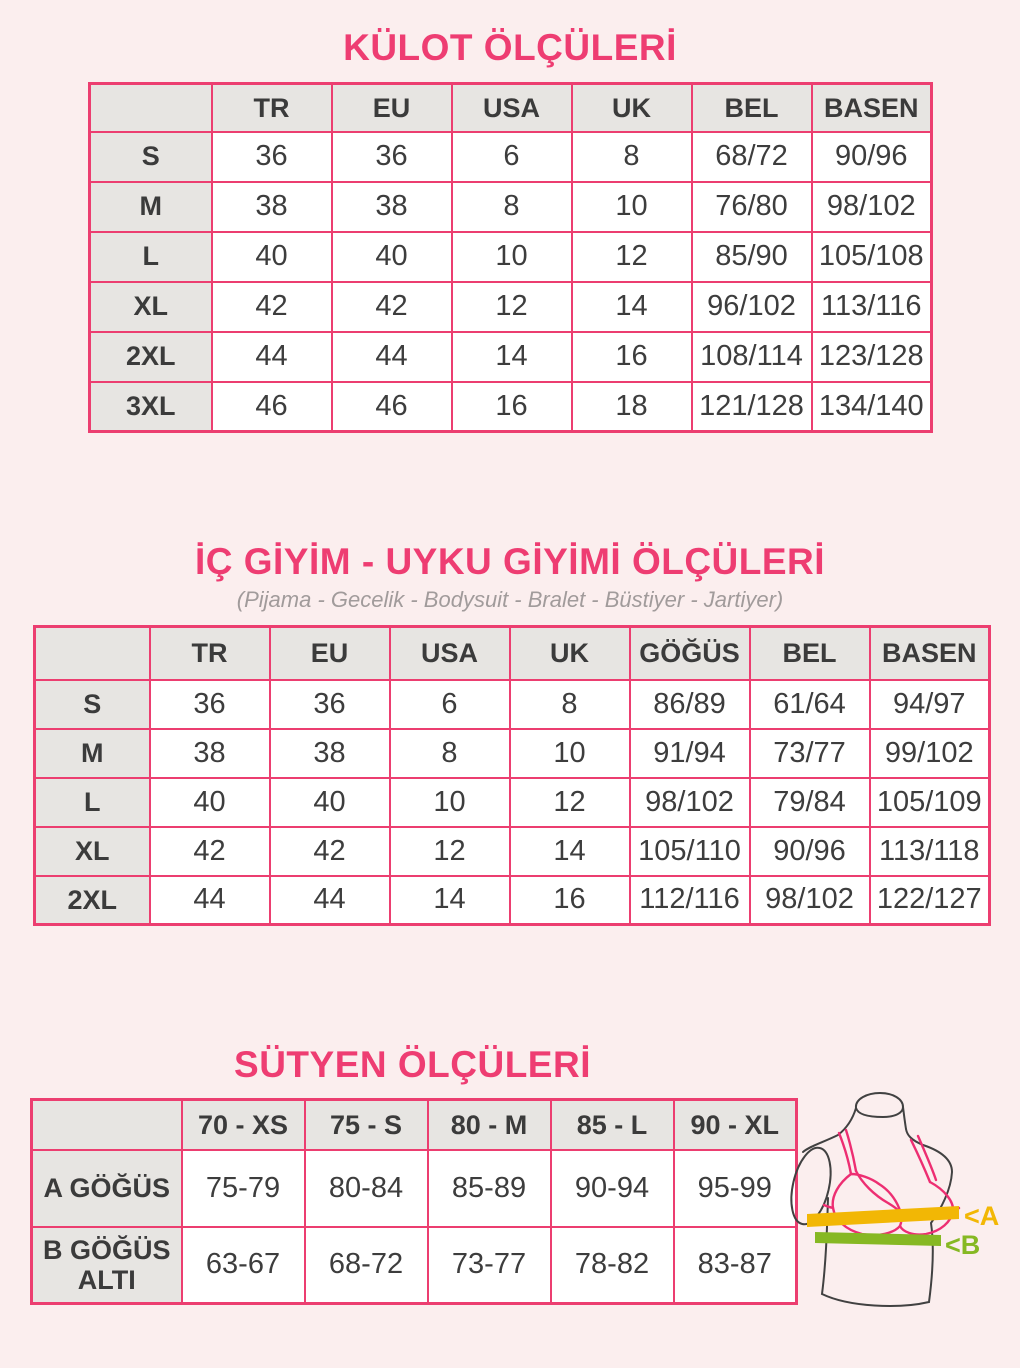  I want to click on column-header: USA, so click(511, 107).